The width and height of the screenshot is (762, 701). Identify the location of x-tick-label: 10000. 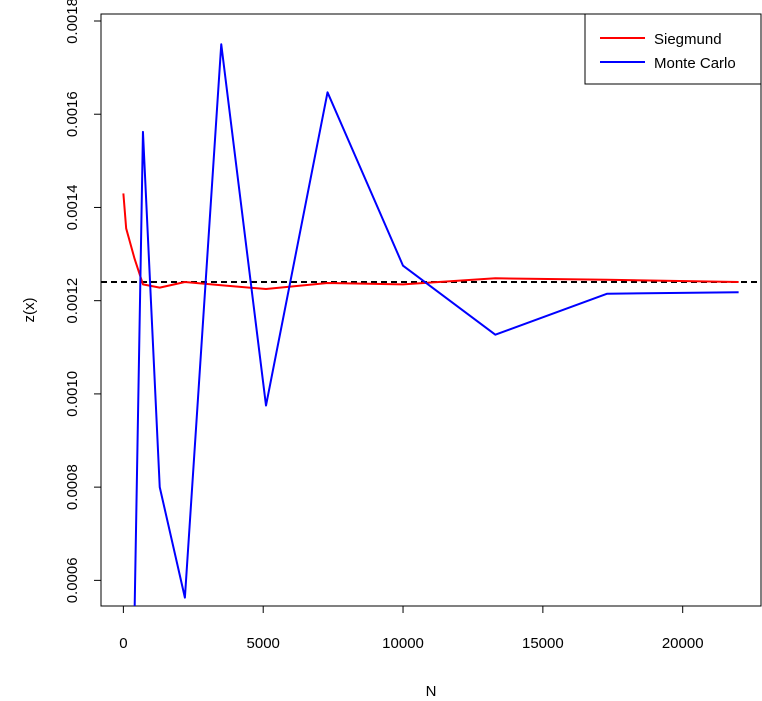
(403, 643).